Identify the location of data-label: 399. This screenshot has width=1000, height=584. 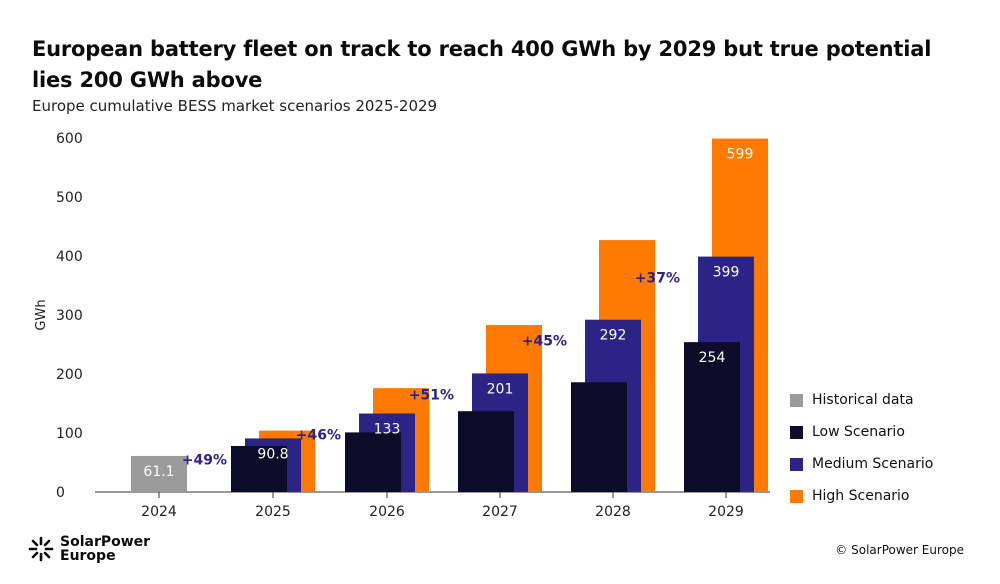
(726, 273).